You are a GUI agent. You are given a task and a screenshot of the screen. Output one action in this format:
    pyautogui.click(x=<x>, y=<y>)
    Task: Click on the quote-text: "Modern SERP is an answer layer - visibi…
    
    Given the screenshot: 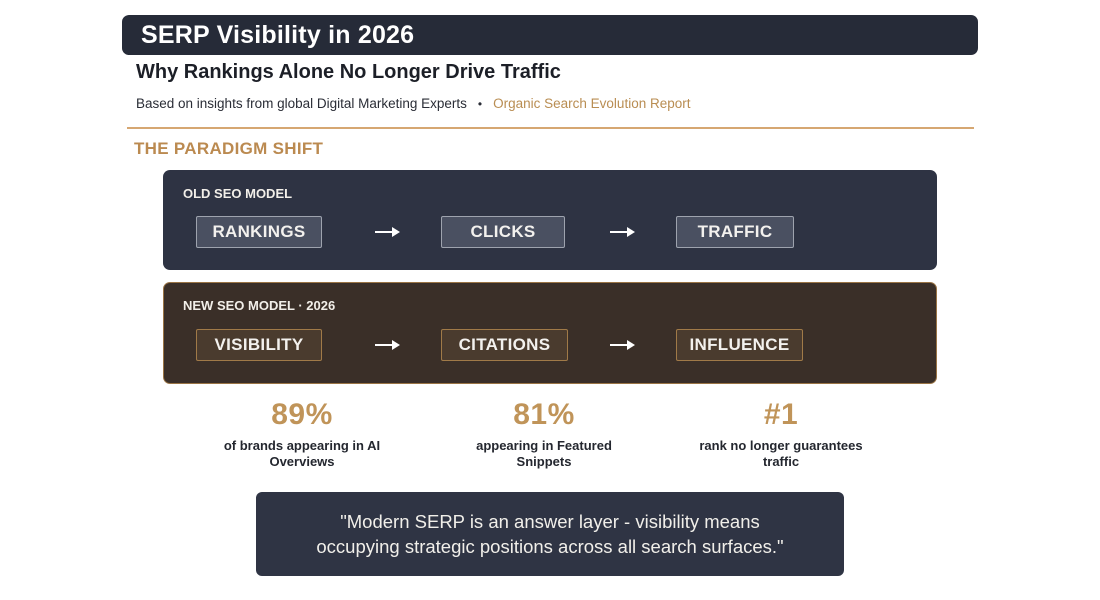 What is the action you would take?
    pyautogui.click(x=549, y=534)
    